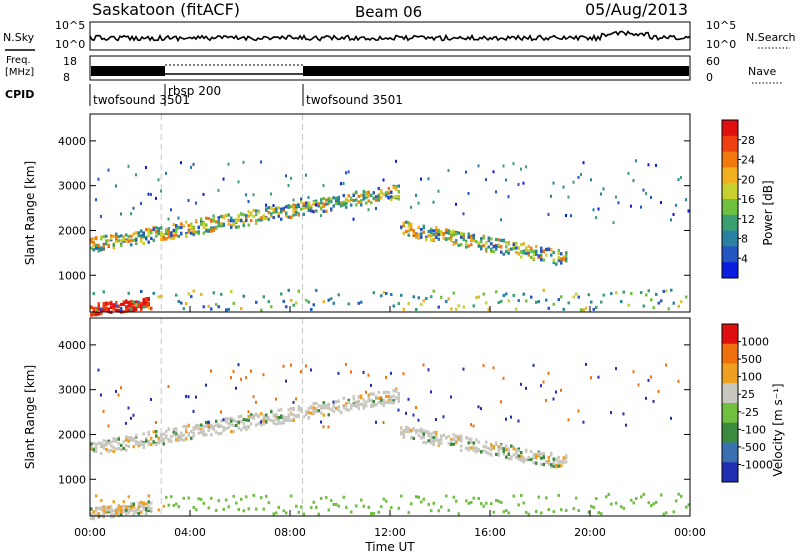  What do you see at coordinates (768, 212) in the screenshot?
I see `power-colorbar-label: Power [dB]` at bounding box center [768, 212].